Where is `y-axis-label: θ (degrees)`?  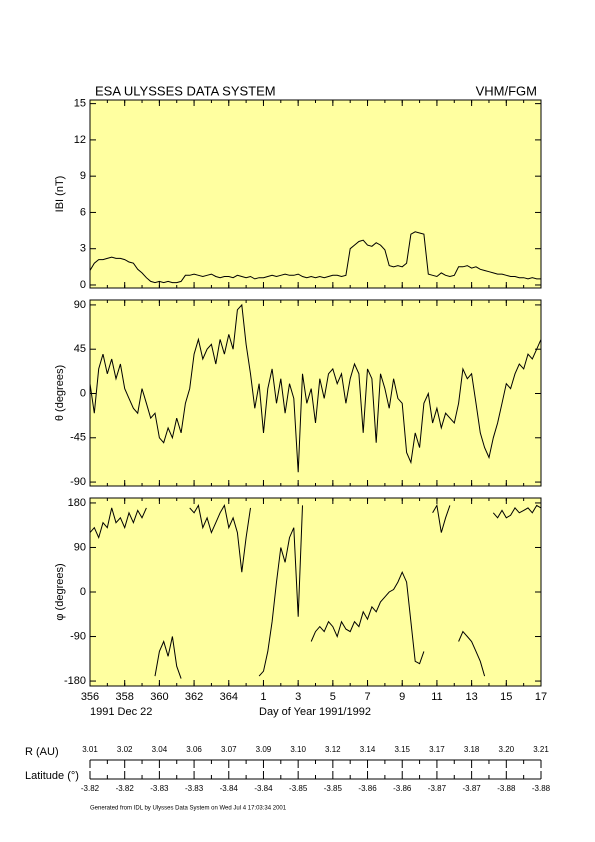 y-axis-label: θ (degrees) is located at coordinates (60, 393).